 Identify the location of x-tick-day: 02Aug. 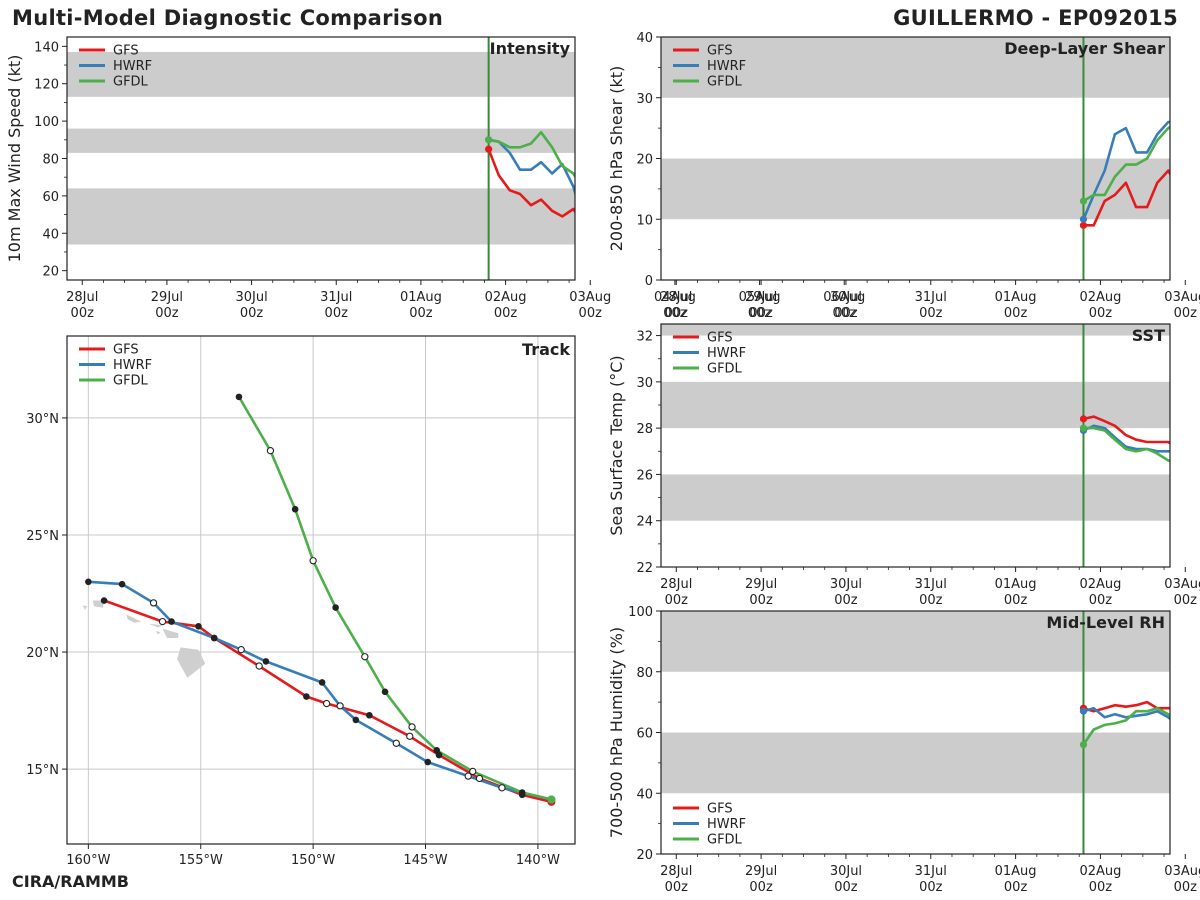
(1100, 297).